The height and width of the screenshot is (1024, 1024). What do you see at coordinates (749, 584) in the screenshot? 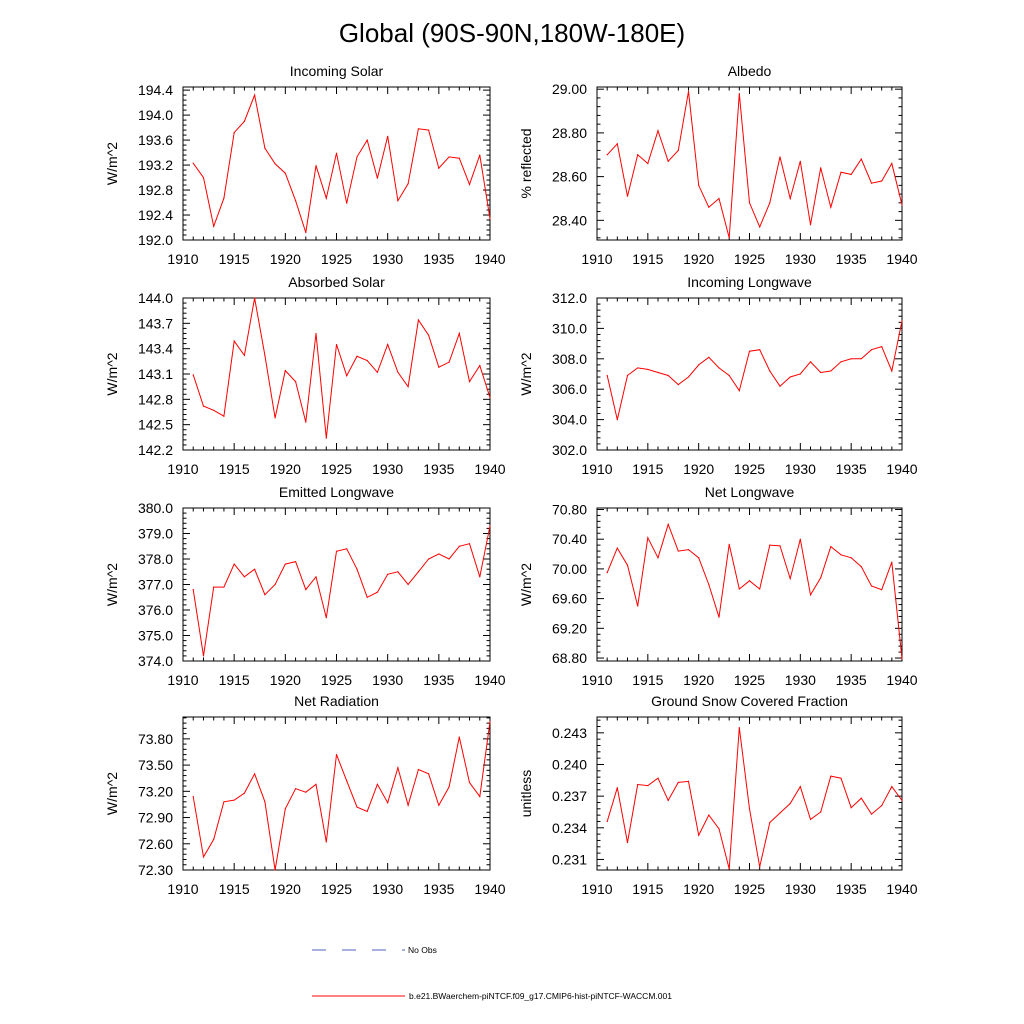
I see `plot-frame` at bounding box center [749, 584].